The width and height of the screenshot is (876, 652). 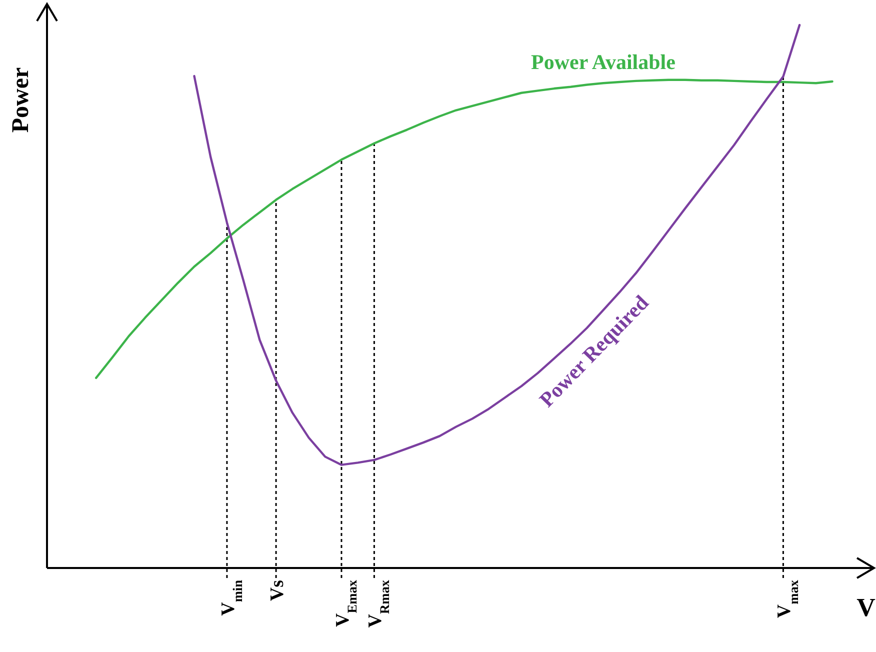 What do you see at coordinates (21, 100) in the screenshot?
I see `y-axis-title: Power` at bounding box center [21, 100].